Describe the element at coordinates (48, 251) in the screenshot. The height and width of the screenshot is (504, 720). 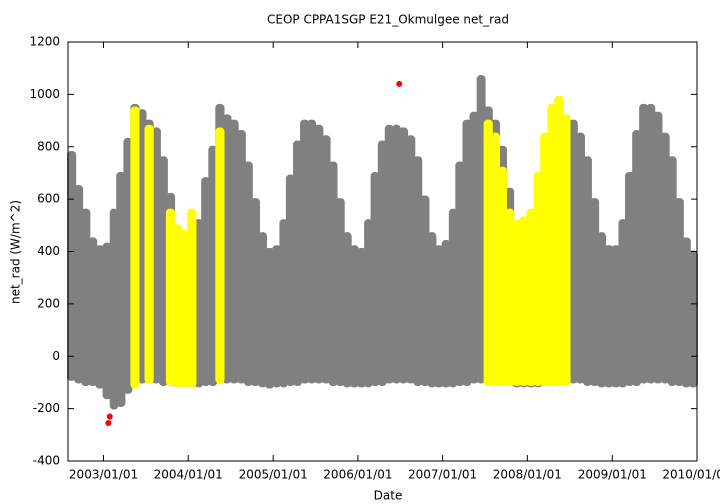
I see `y-tick-label: 400` at that location.